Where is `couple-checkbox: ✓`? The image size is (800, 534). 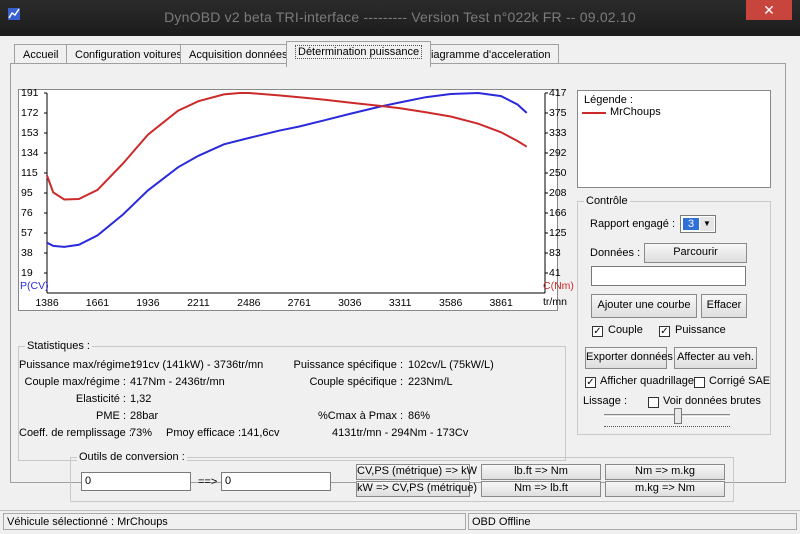
couple-checkbox: ✓ is located at coordinates (597, 331).